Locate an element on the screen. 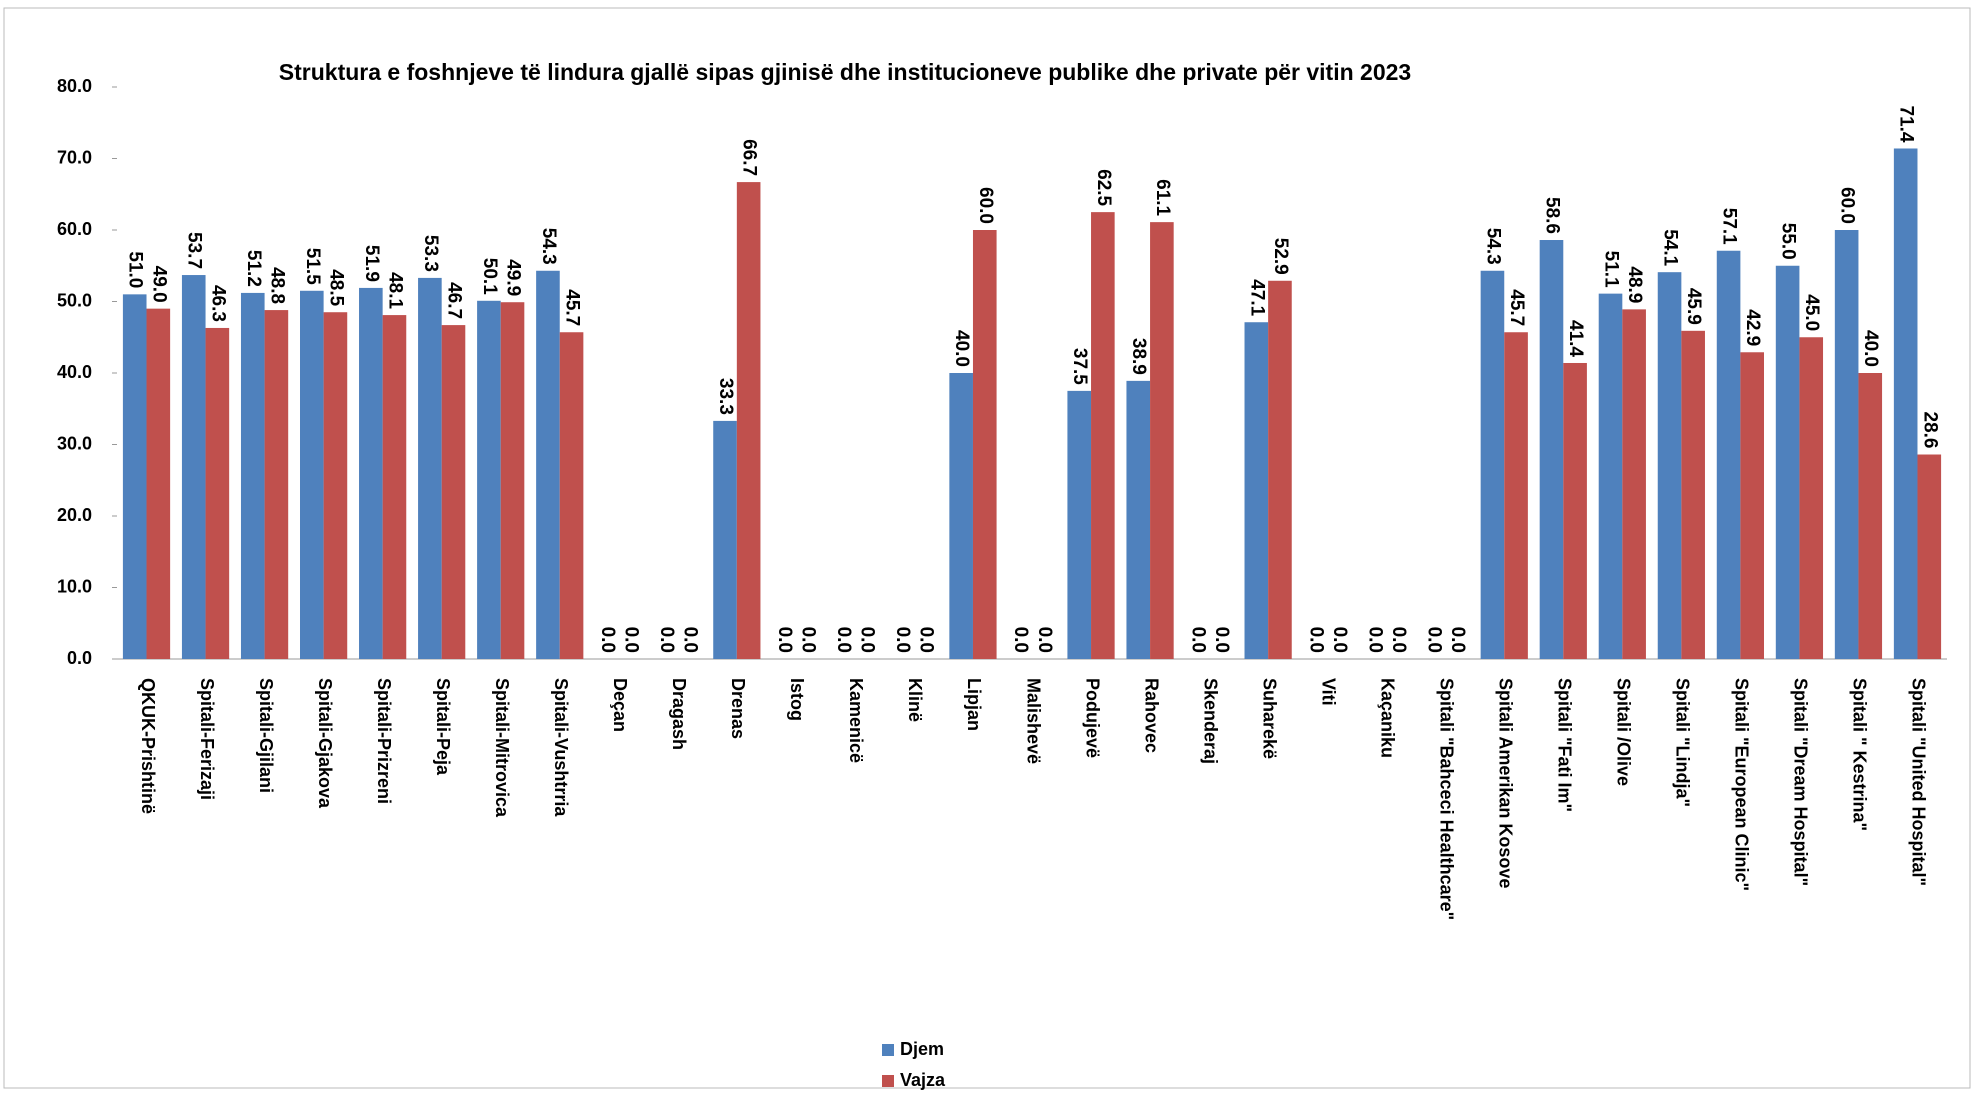  x-tick-label: Dragash is located at coordinates (679, 714).